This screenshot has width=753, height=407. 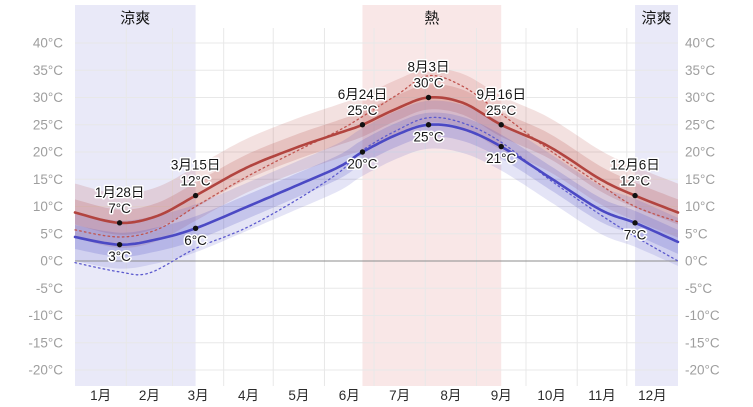 I want to click on month-axis-label: 12月, so click(x=652, y=395).